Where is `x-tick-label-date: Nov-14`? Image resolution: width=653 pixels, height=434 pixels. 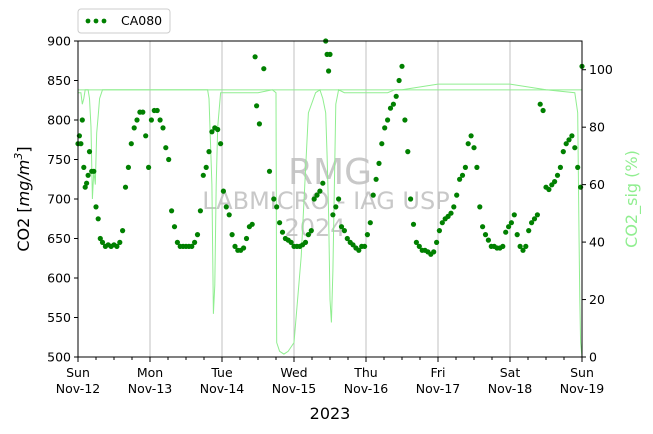 x-tick-label-date: Nov-14 is located at coordinates (222, 388).